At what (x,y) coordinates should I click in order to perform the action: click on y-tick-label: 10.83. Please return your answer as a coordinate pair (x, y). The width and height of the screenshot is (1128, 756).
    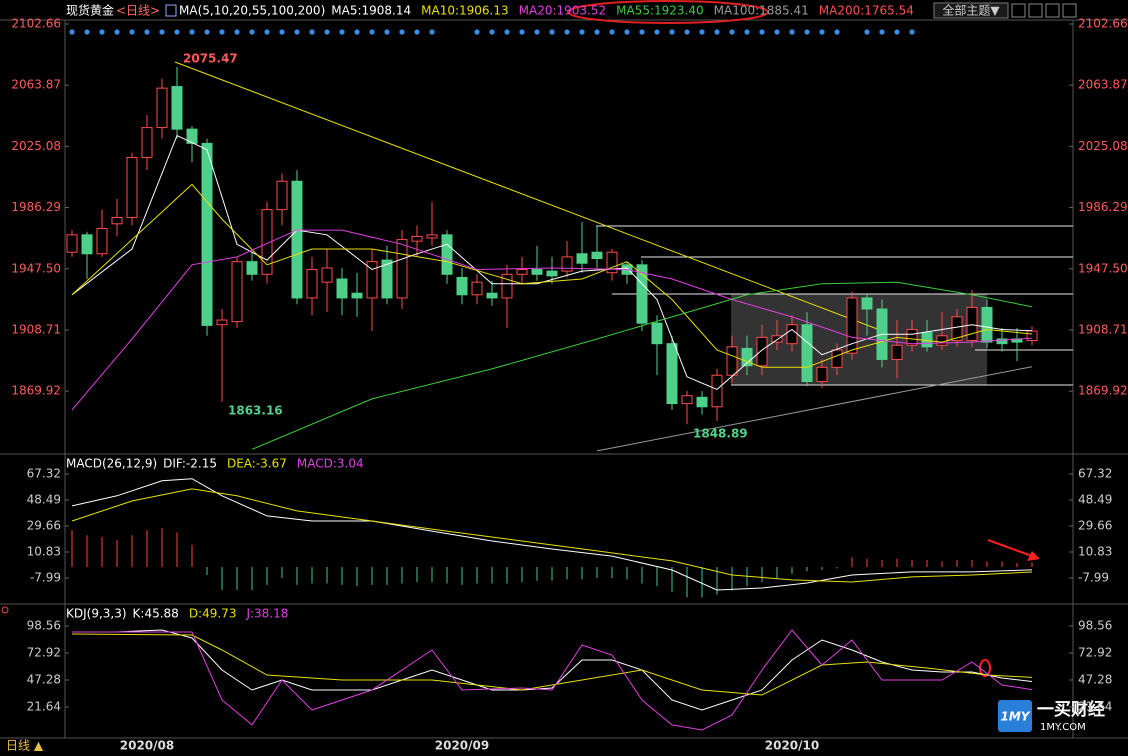
    Looking at the image, I should click on (44, 552).